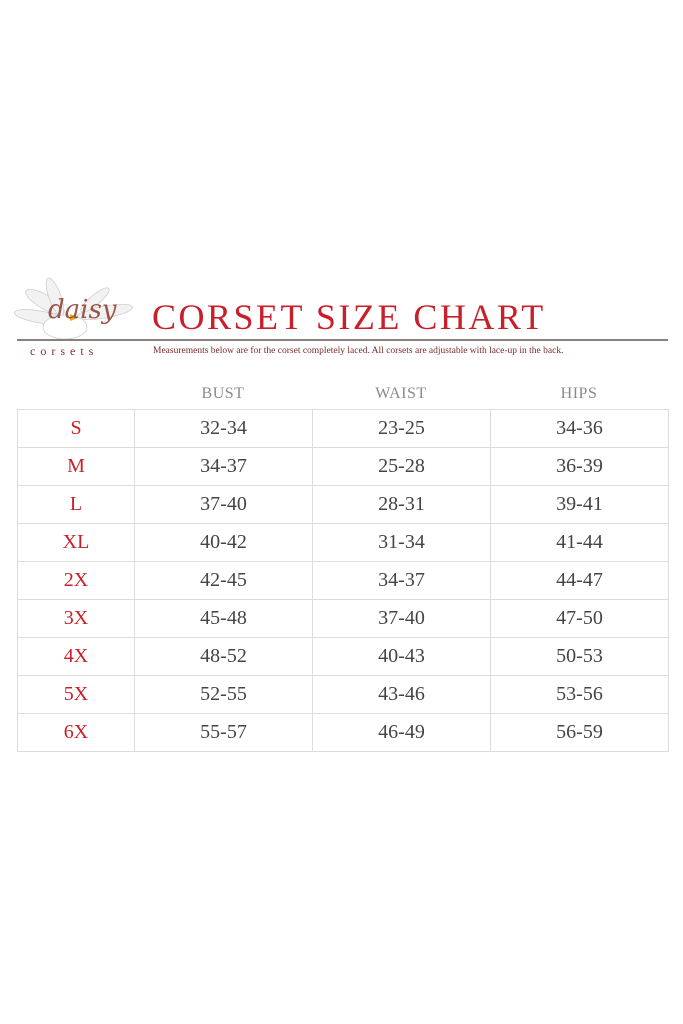 This screenshot has width=683, height=1024. What do you see at coordinates (401, 466) in the screenshot?
I see `waist-cell: 25-28` at bounding box center [401, 466].